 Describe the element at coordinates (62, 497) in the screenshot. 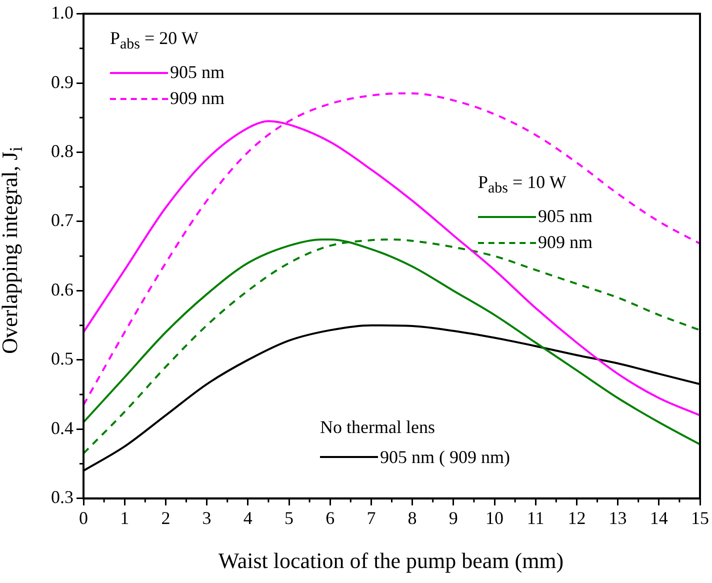

I see `y-tick-label: 0.3` at that location.